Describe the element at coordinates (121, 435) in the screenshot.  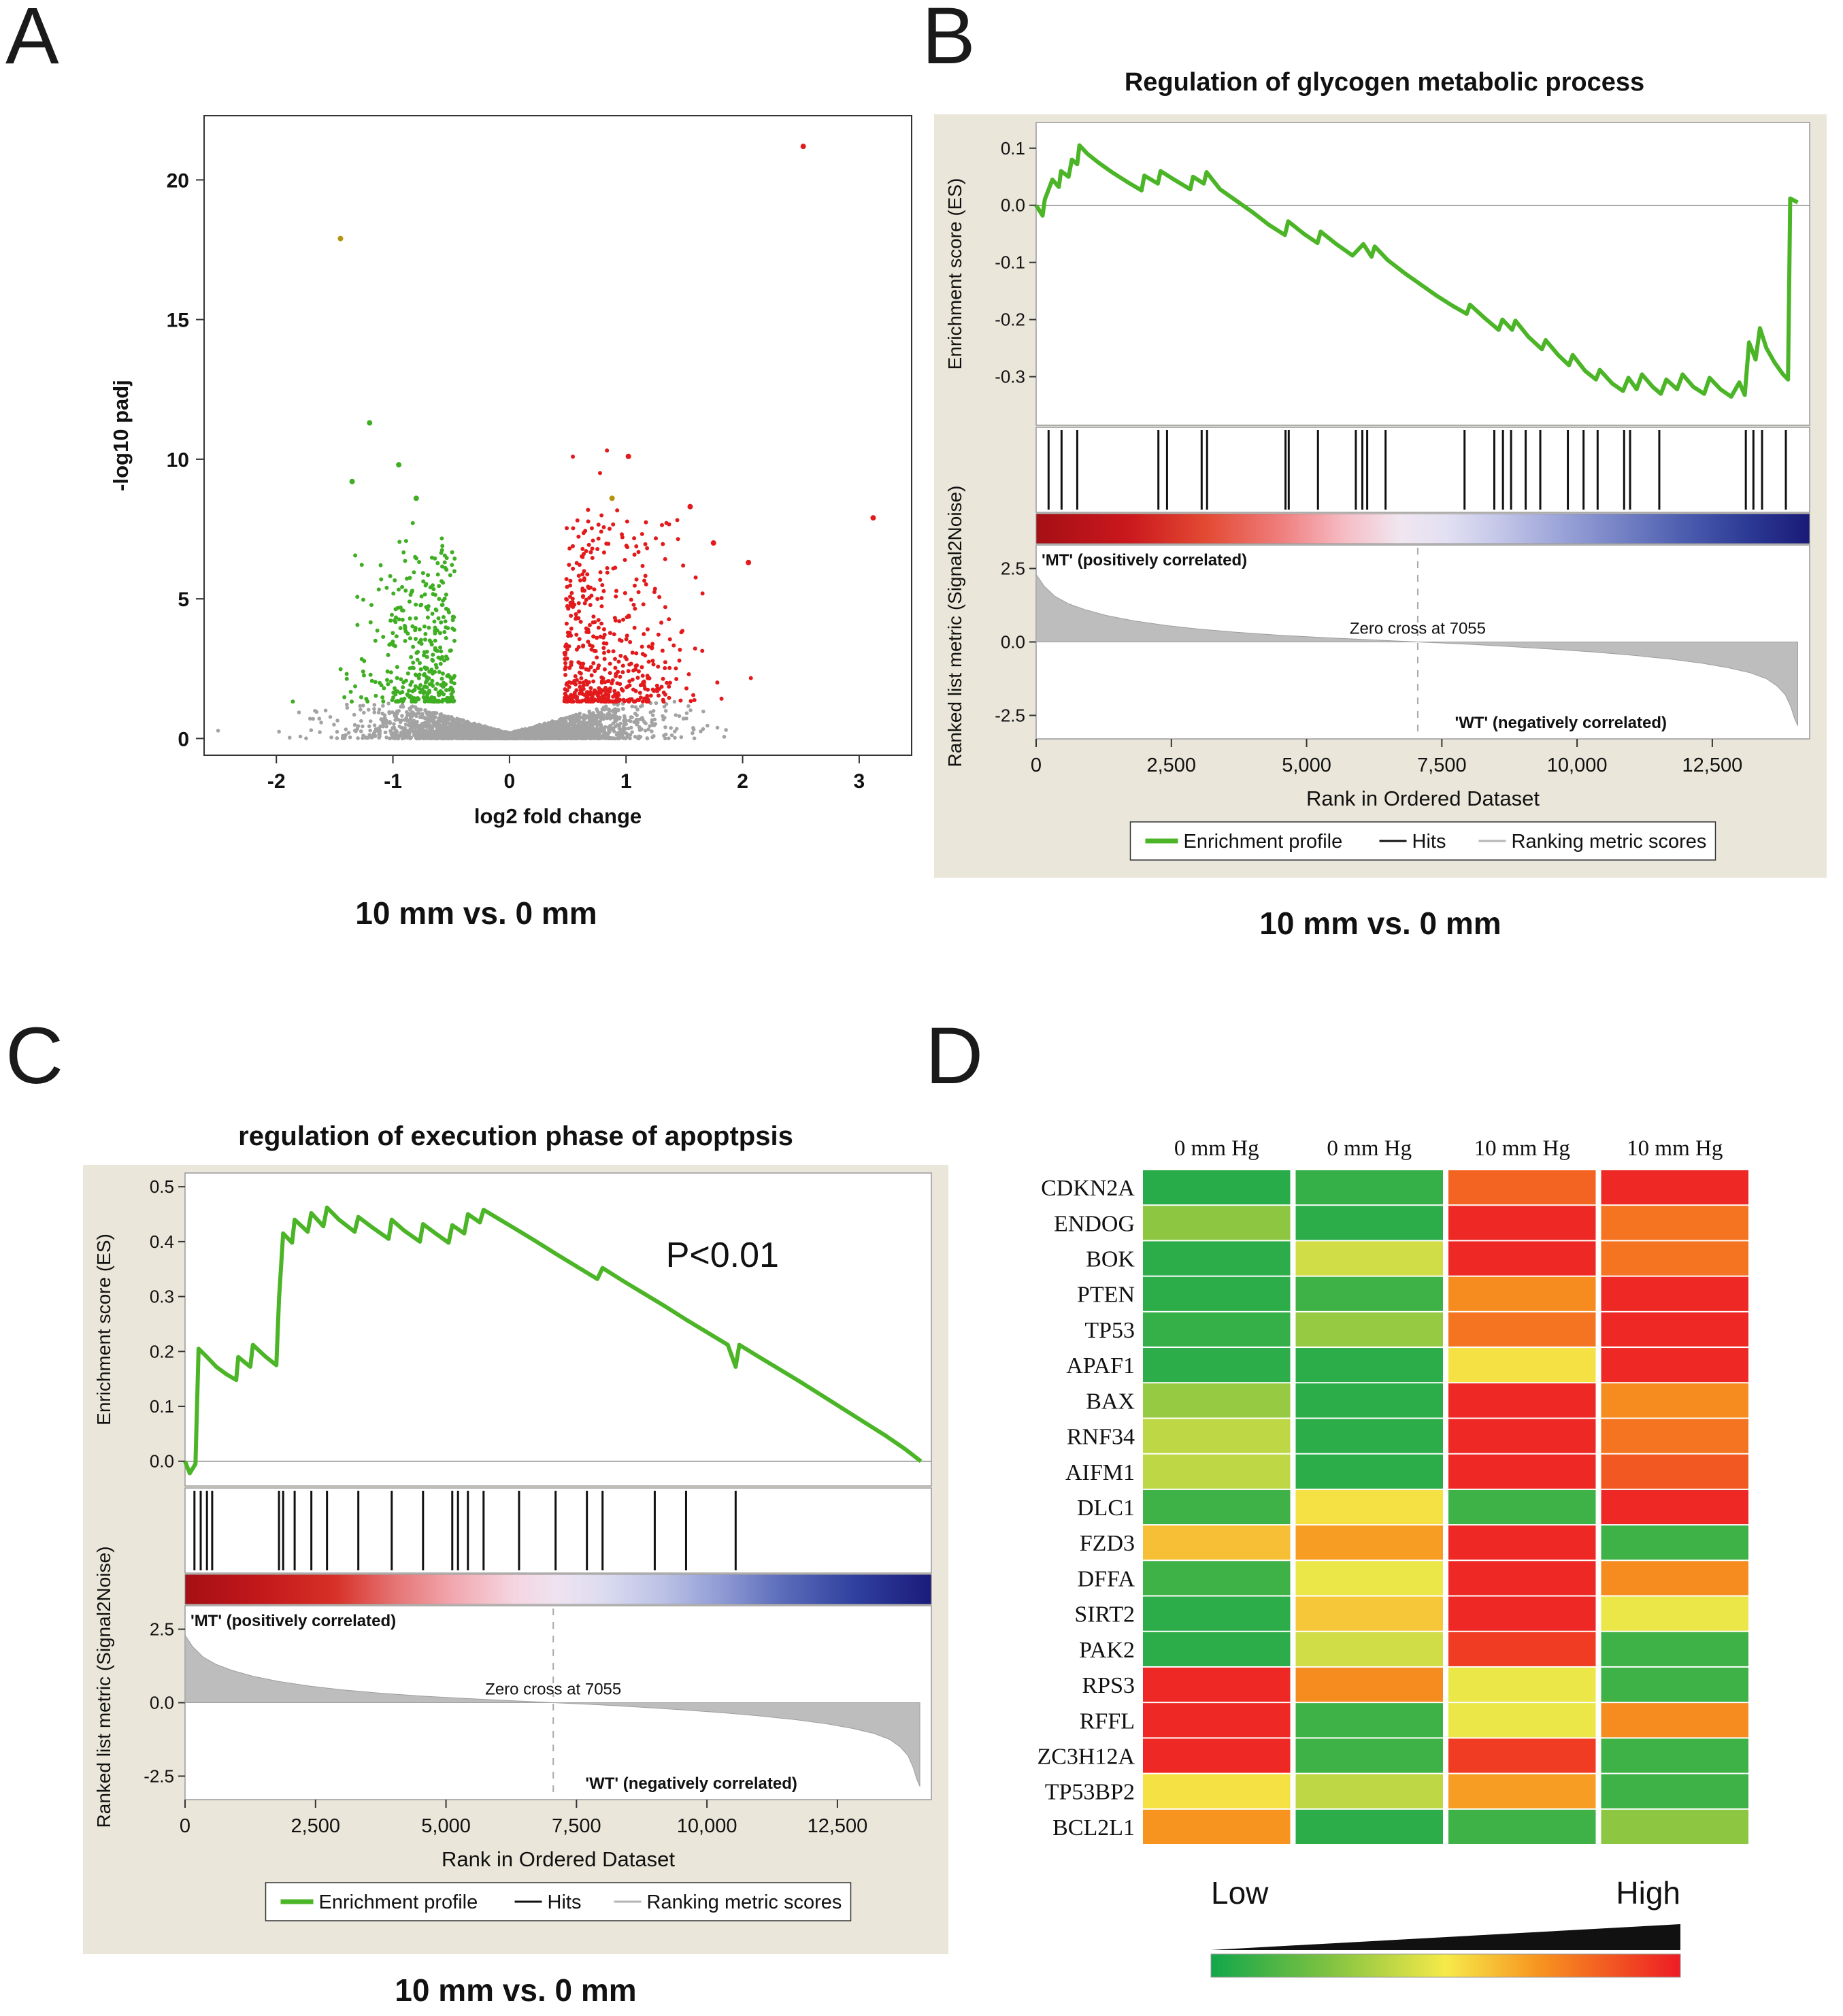
I see `volcano-y-label: -log10 padj` at that location.